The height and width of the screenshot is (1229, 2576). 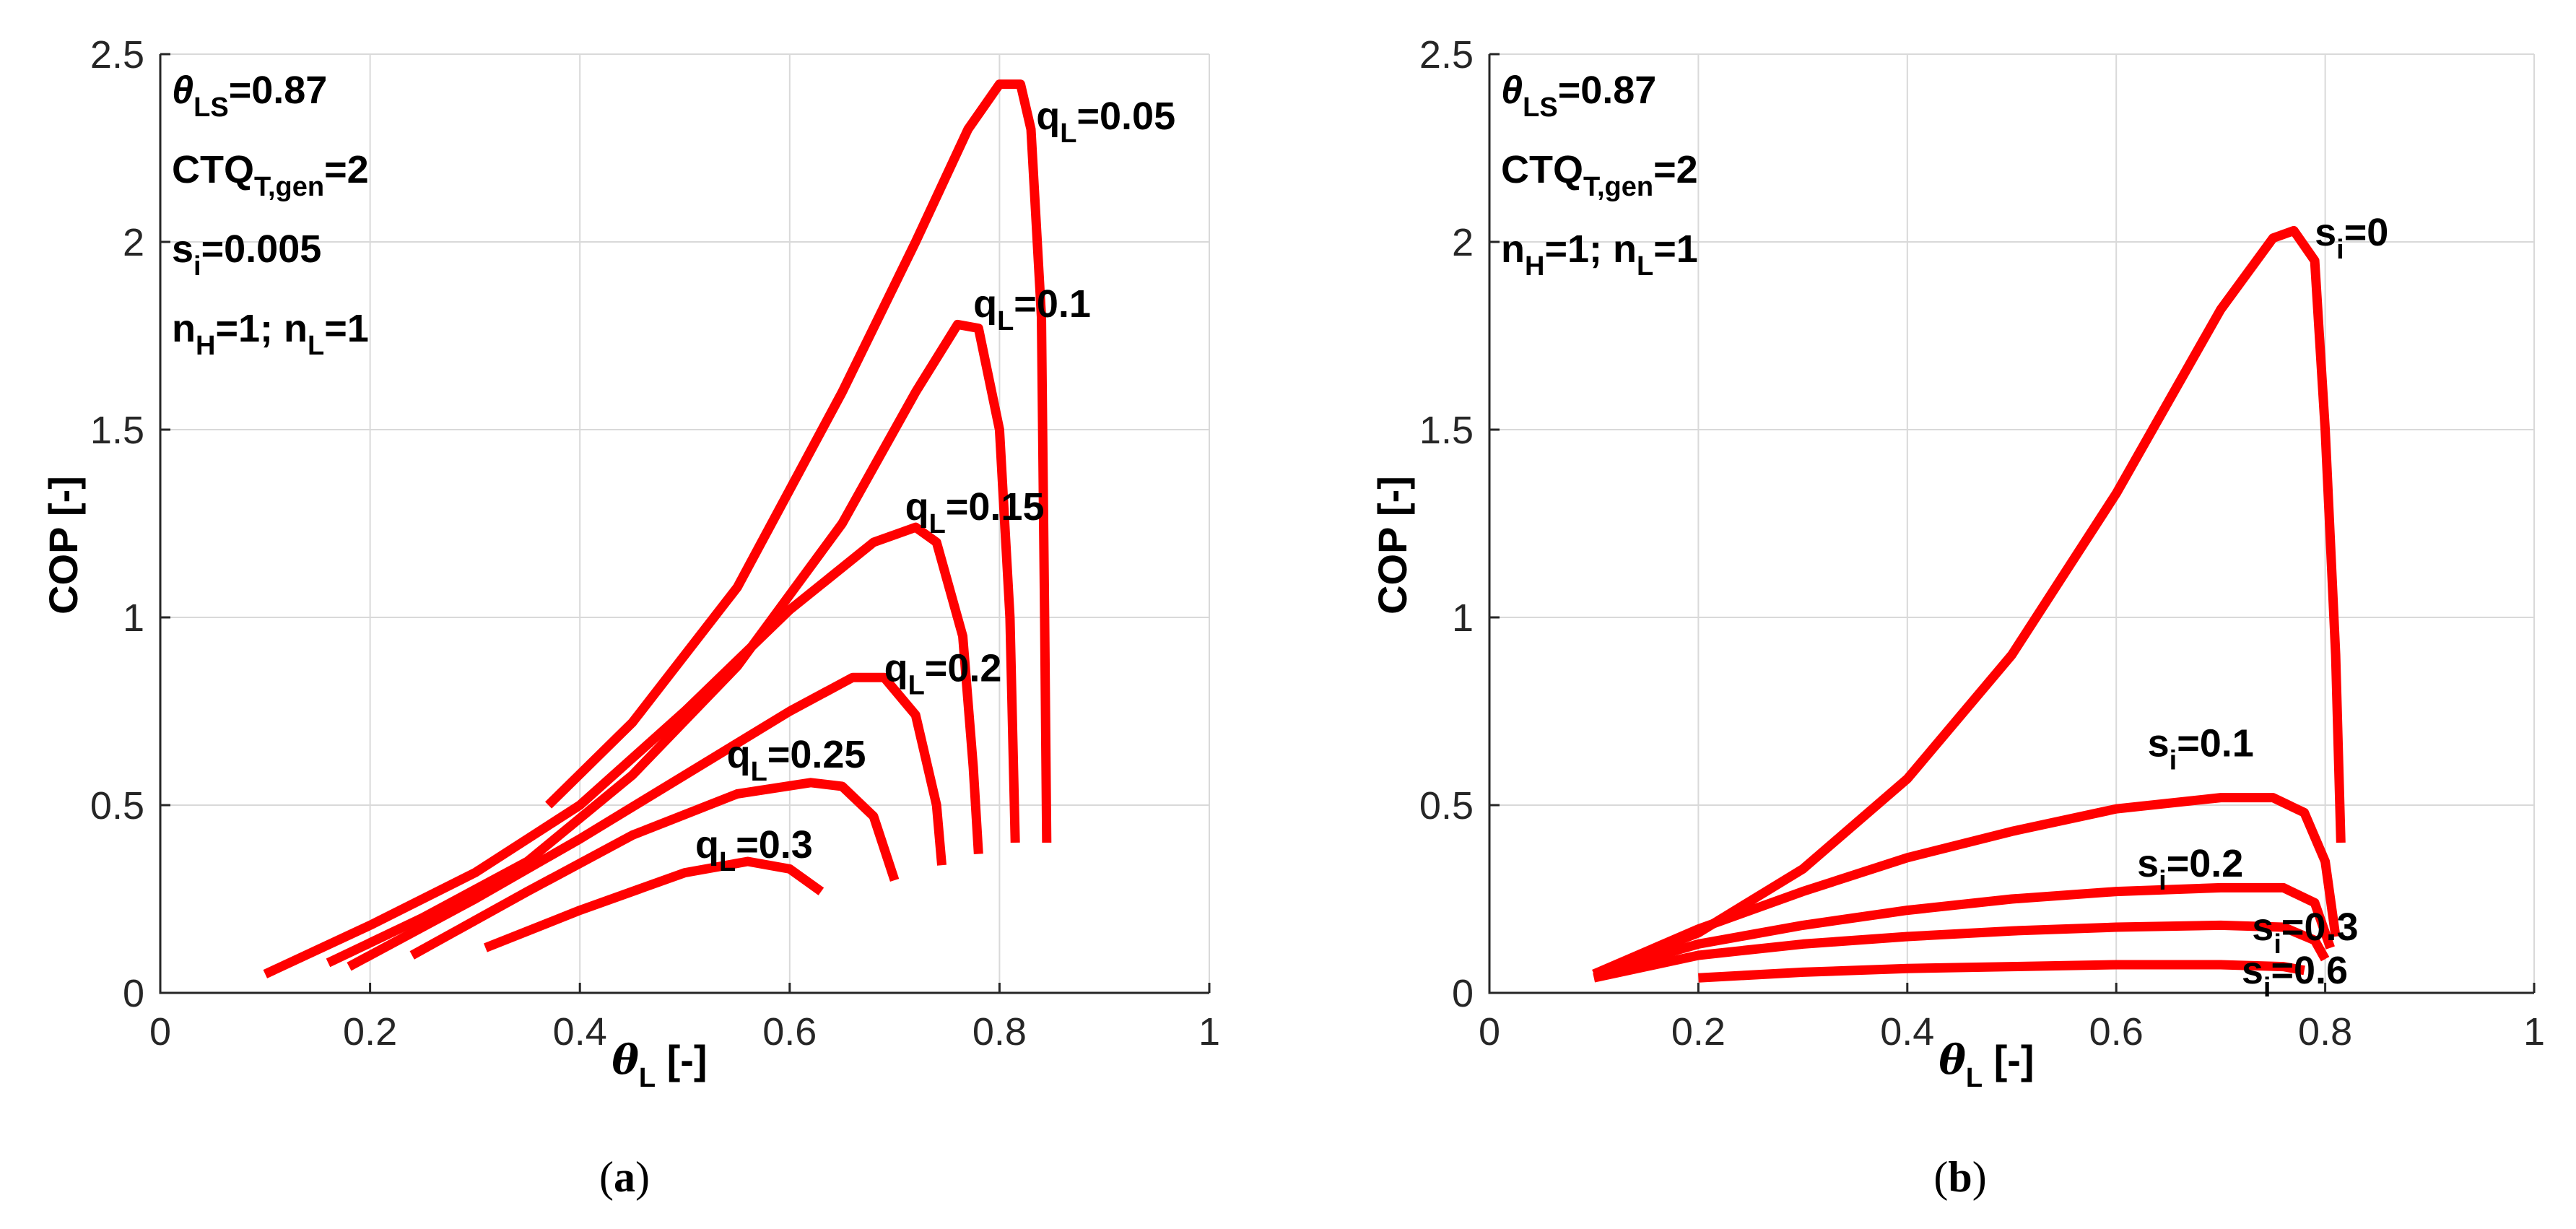 I want to click on parameter-part-0: s, so click(x=182, y=249).